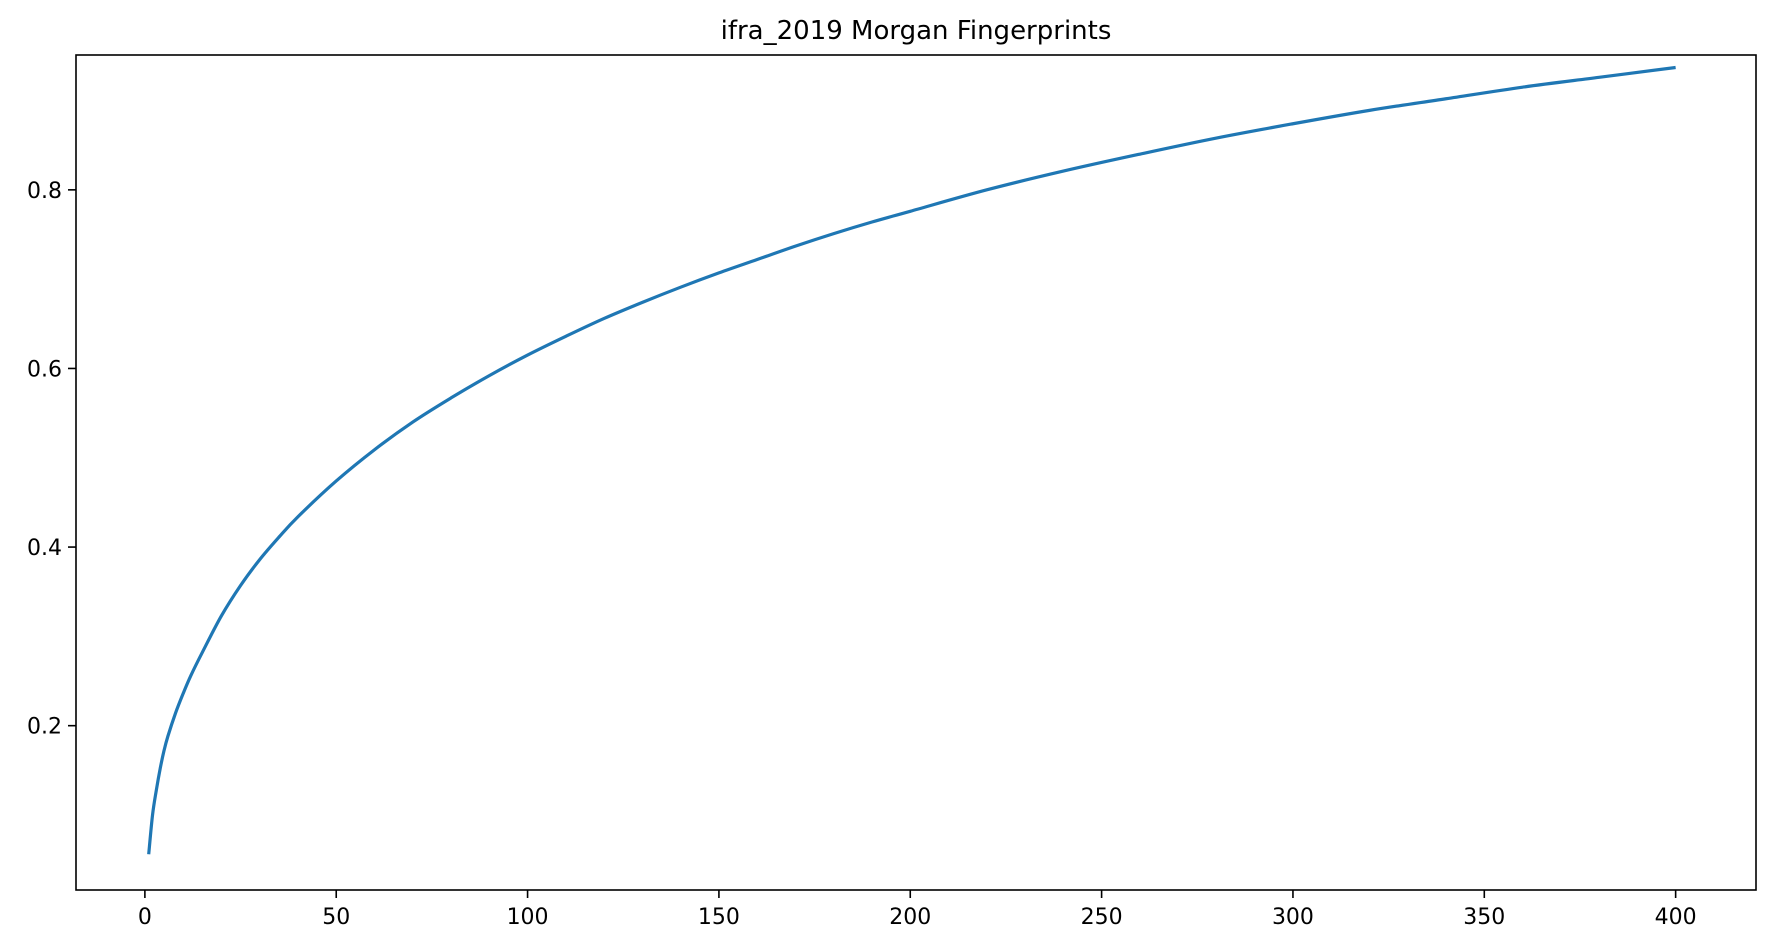 This screenshot has width=1767, height=947. What do you see at coordinates (51, 459) in the screenshot?
I see `y-axis: 0.2 0.4 0.6 0.8` at bounding box center [51, 459].